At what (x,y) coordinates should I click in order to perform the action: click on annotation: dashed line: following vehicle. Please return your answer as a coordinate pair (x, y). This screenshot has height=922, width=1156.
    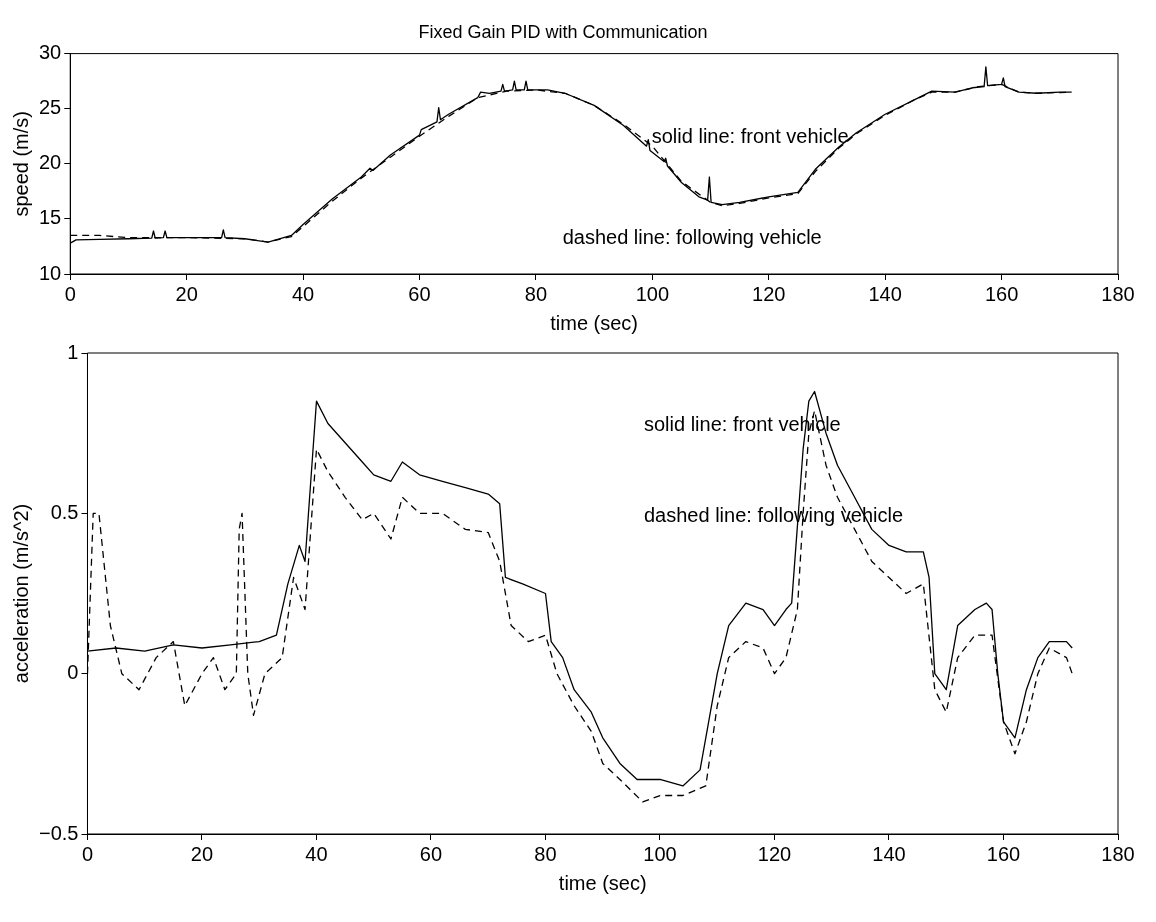
    Looking at the image, I should click on (692, 237).